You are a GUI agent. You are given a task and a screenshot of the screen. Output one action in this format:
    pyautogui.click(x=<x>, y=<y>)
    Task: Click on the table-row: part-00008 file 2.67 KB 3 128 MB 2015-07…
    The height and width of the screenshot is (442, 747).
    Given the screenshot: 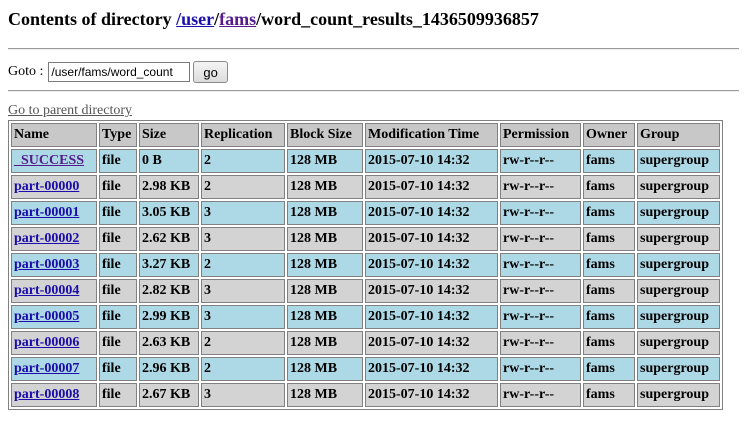 What is the action you would take?
    pyautogui.click(x=365, y=395)
    